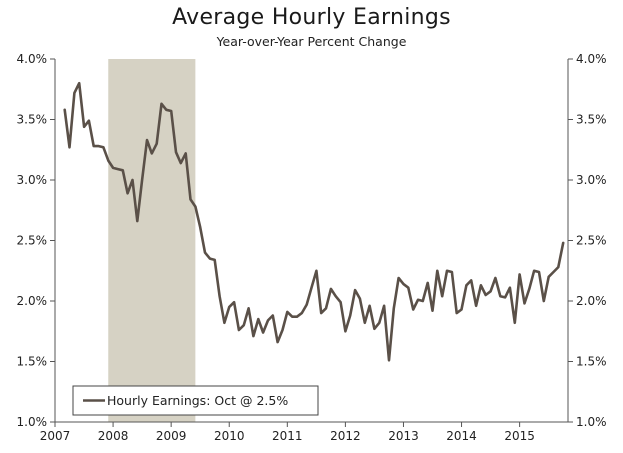  Describe the element at coordinates (345, 436) in the screenshot. I see `x-tick-label: 2012` at that location.